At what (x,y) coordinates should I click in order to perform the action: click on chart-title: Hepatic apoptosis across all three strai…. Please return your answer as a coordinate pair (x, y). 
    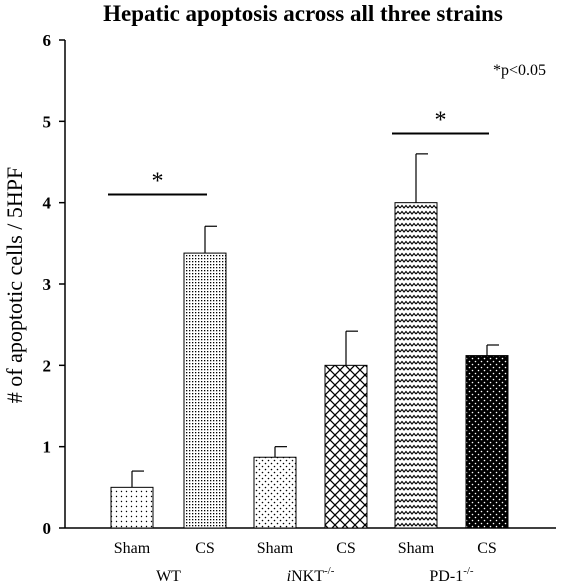
    Looking at the image, I should click on (303, 13).